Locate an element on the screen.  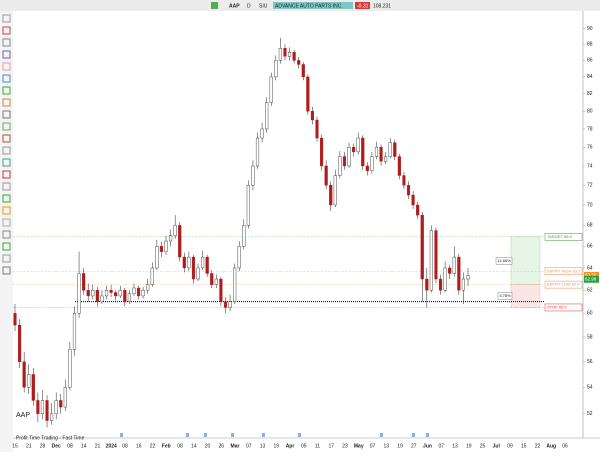
x-tick-label: 28 is located at coordinates (43, 446).